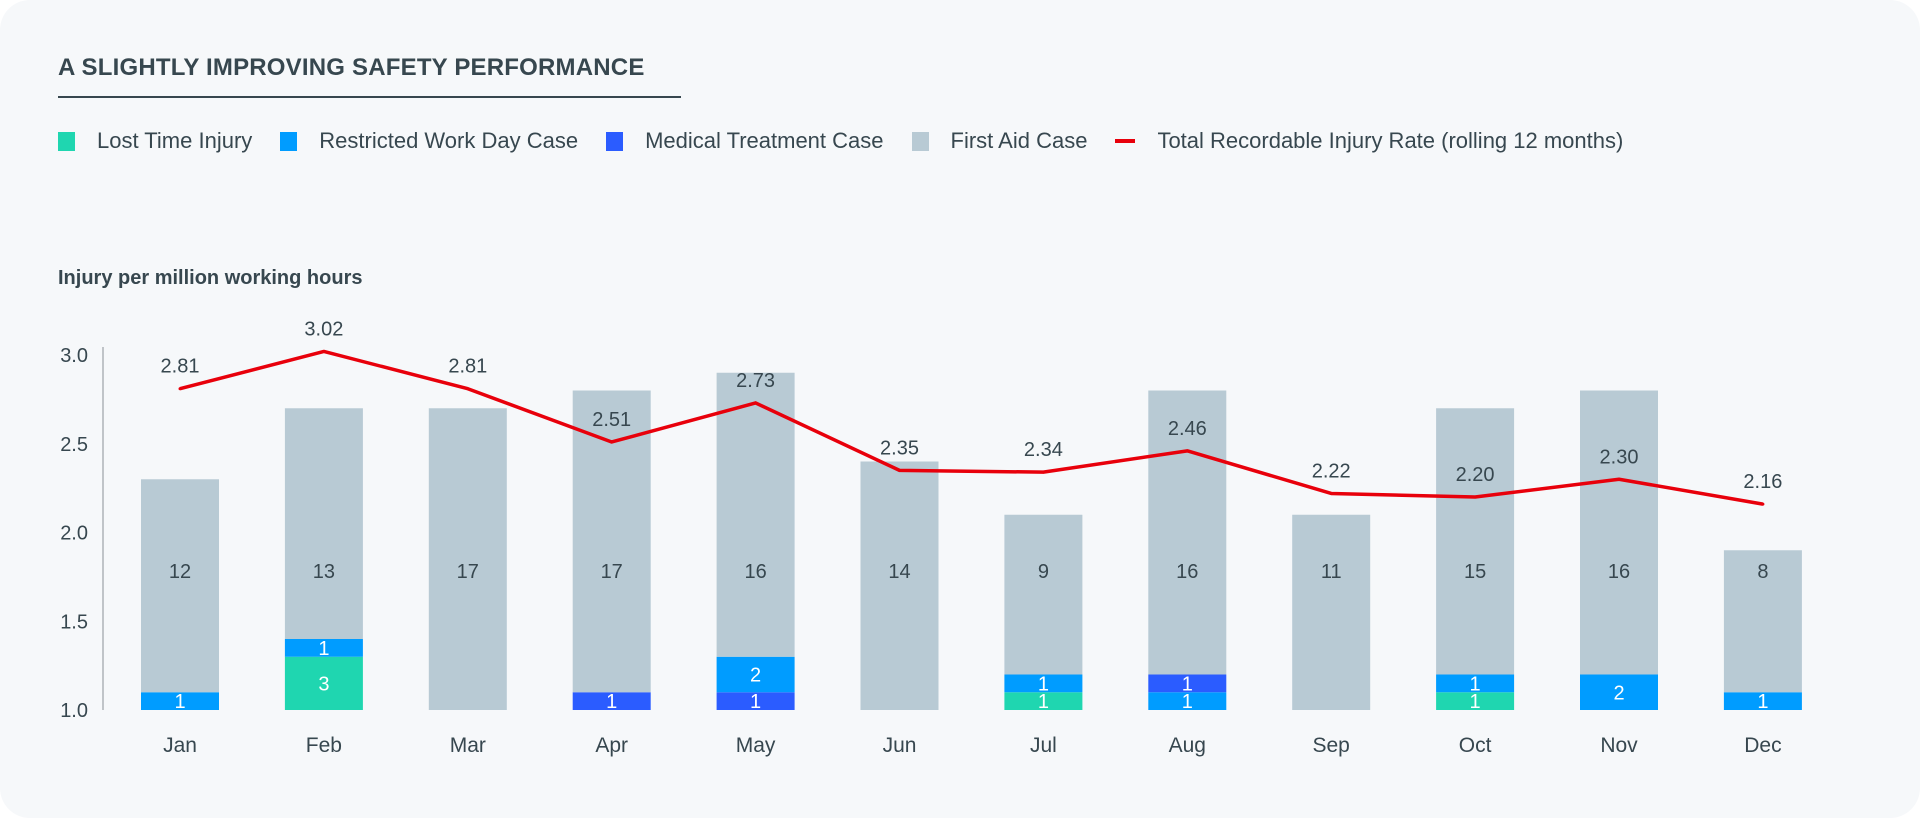 The width and height of the screenshot is (1920, 818). Describe the element at coordinates (1619, 745) in the screenshot. I see `x-tick-label: Nov` at that location.